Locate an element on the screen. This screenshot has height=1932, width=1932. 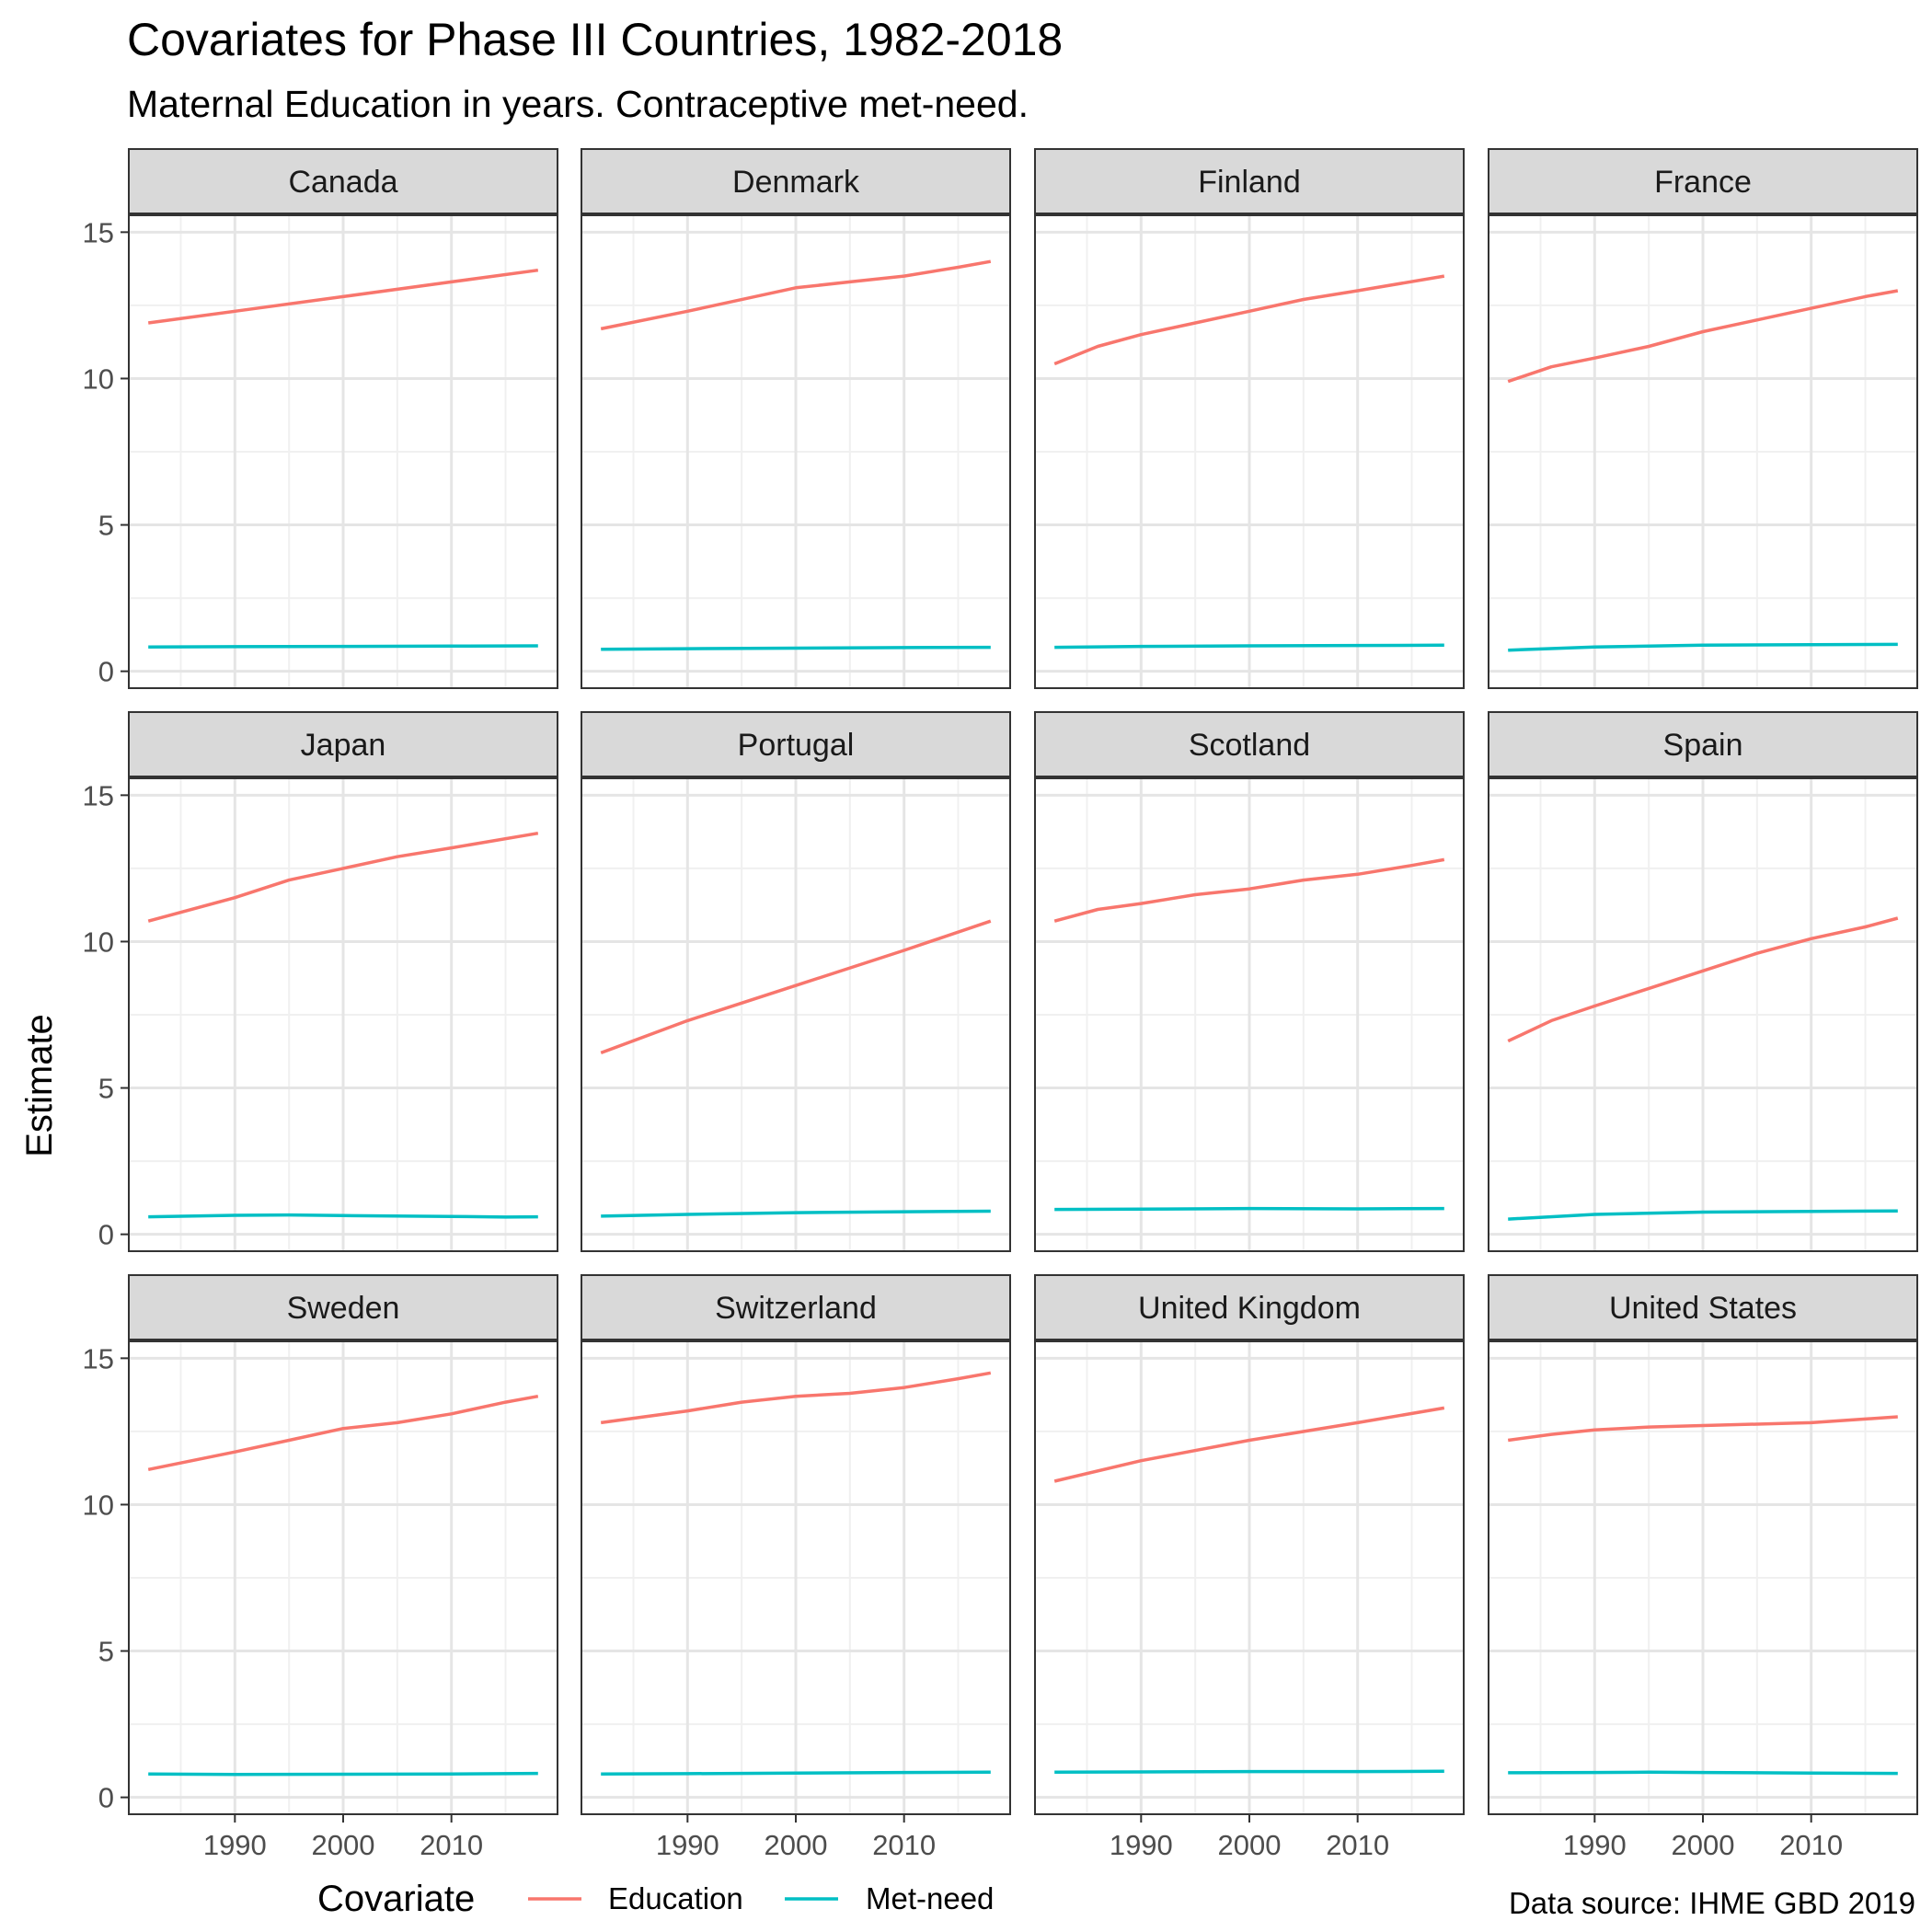
facet-strip-united-states is located at coordinates (1703, 1307).